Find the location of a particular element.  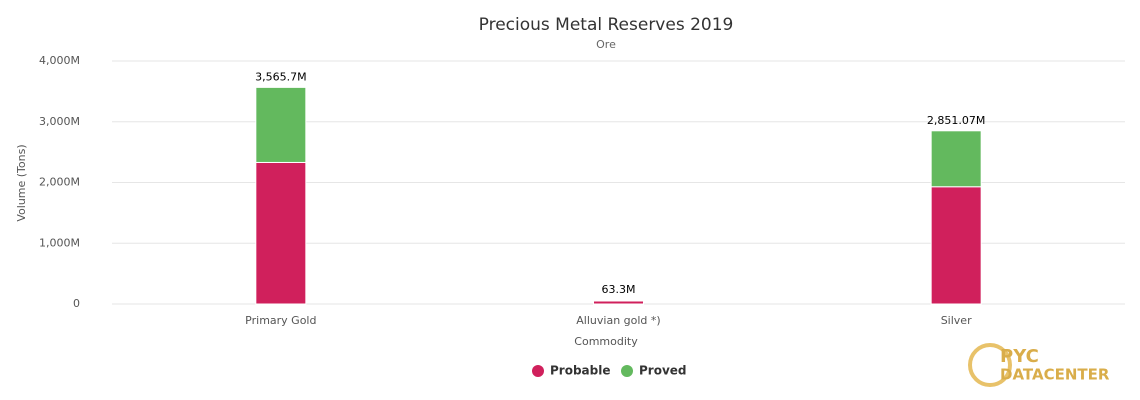

logo-text: PYC is located at coordinates (1019, 356).